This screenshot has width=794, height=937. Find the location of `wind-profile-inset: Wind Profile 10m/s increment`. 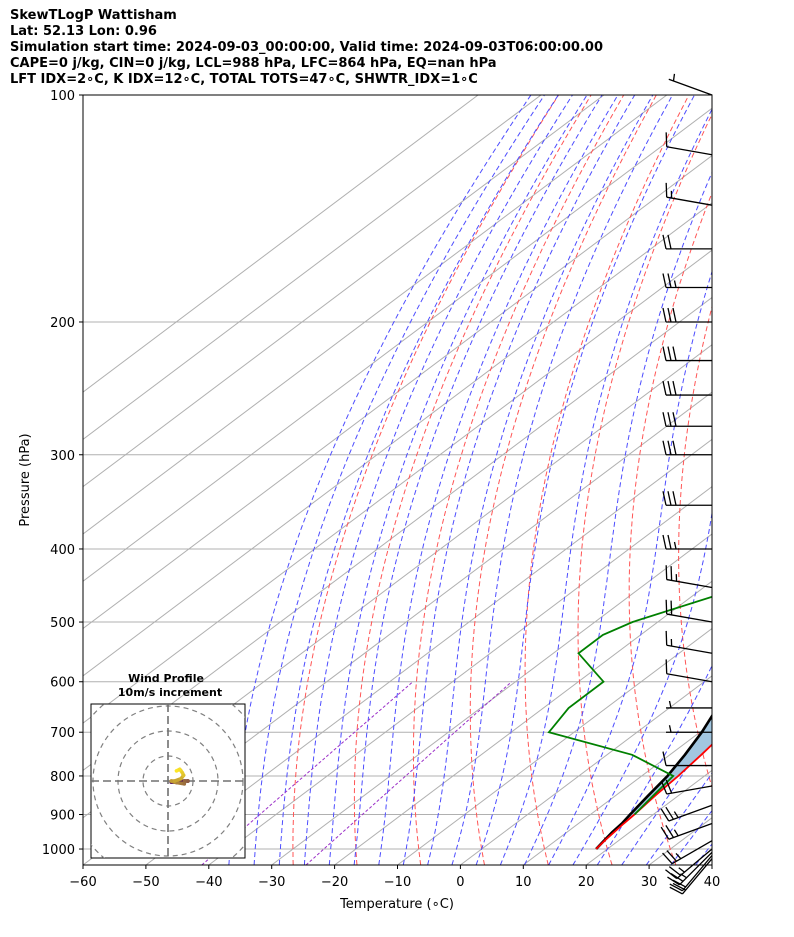

wind-profile-inset: Wind Profile 10m/s increment is located at coordinates (168, 765).